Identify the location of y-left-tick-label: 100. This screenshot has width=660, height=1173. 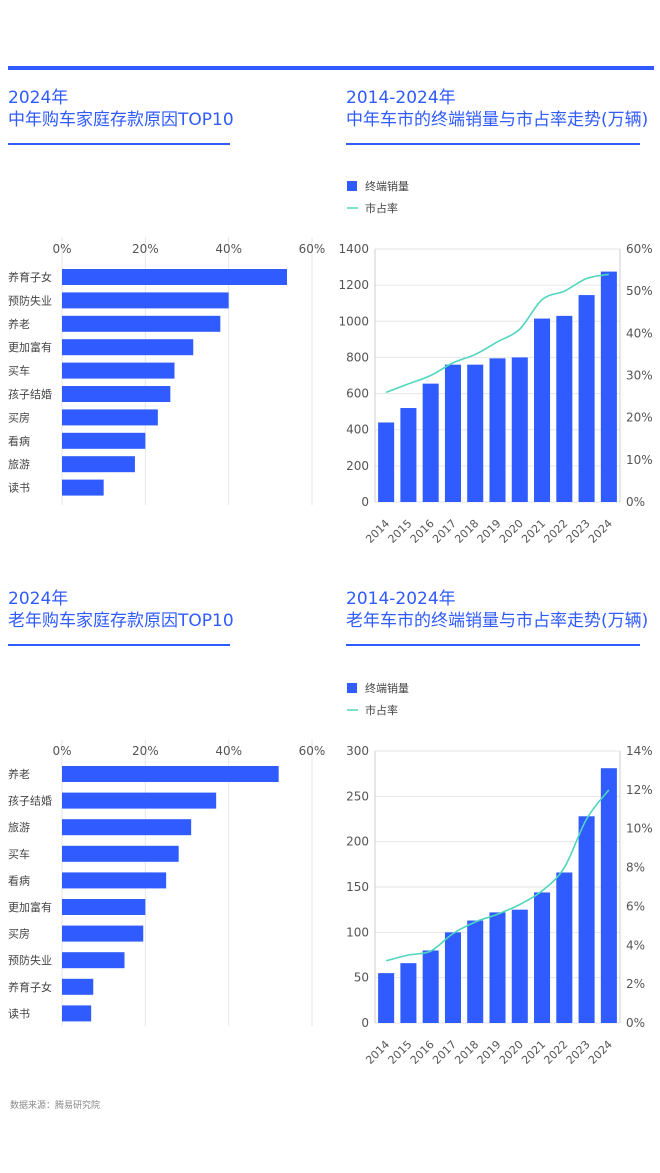
(357, 932).